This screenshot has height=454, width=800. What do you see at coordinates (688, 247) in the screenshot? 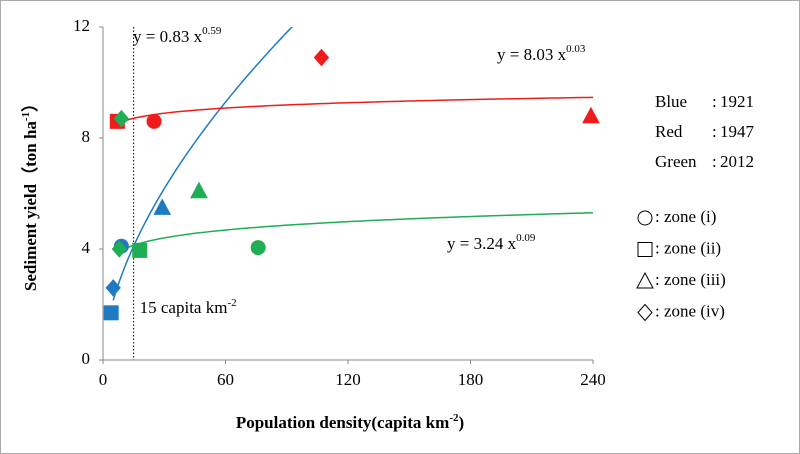
I see `zone-label: : zone (ii)` at bounding box center [688, 247].